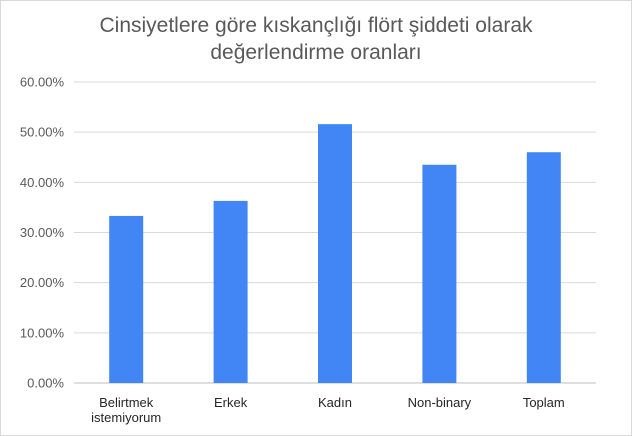  What do you see at coordinates (42, 182) in the screenshot?
I see `y-tick-label: 40.00%` at bounding box center [42, 182].